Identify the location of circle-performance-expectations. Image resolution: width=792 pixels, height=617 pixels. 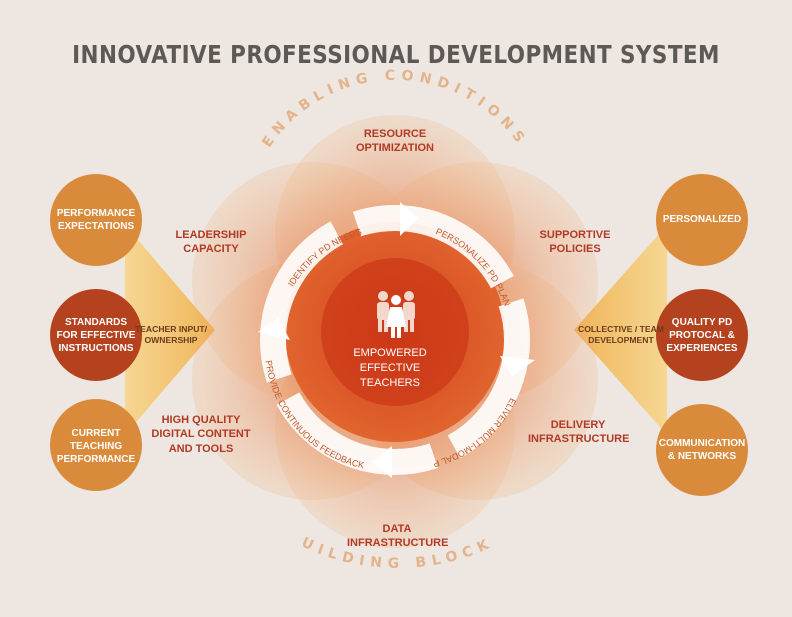
(96, 220).